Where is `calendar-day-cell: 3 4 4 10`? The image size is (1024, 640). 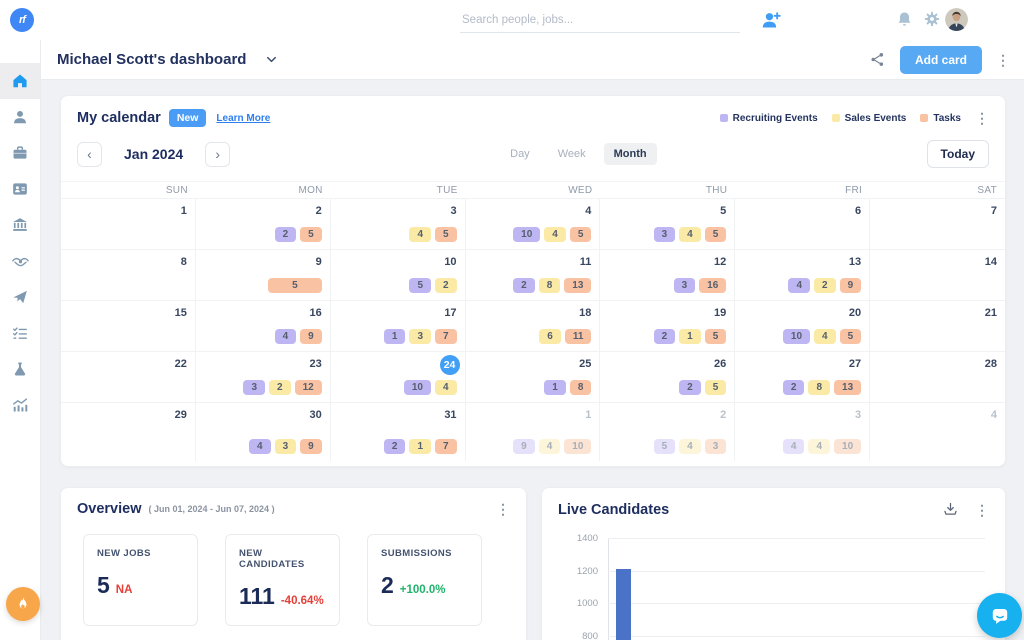 calendar-day-cell: 3 4 4 10 is located at coordinates (803, 431).